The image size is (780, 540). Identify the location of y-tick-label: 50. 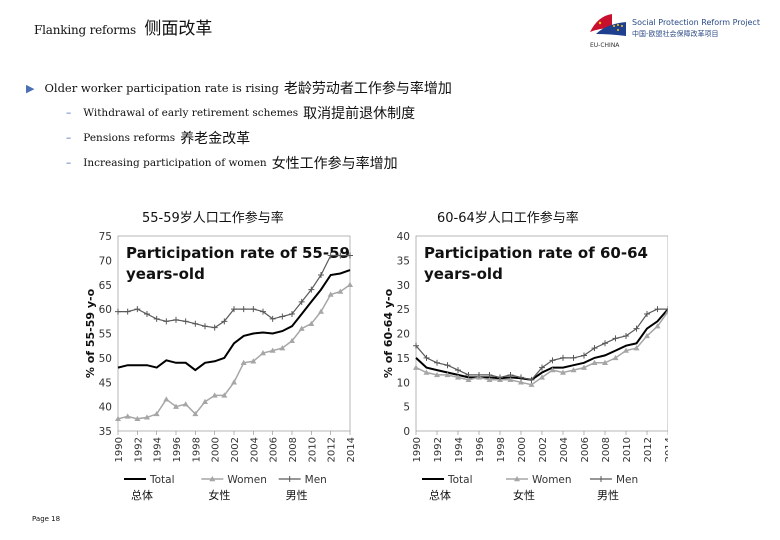
(105, 359).